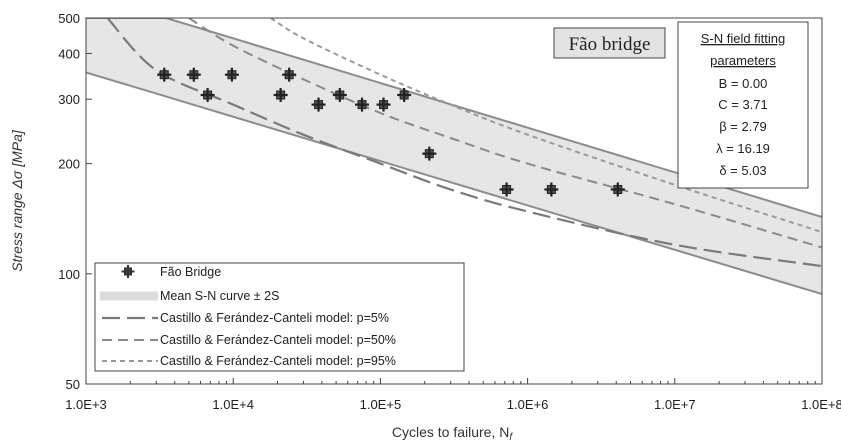 This screenshot has height=443, width=841. I want to click on legend-item-p95: Castillo & Ferández-Canteli model: p=95%, so click(249, 361).